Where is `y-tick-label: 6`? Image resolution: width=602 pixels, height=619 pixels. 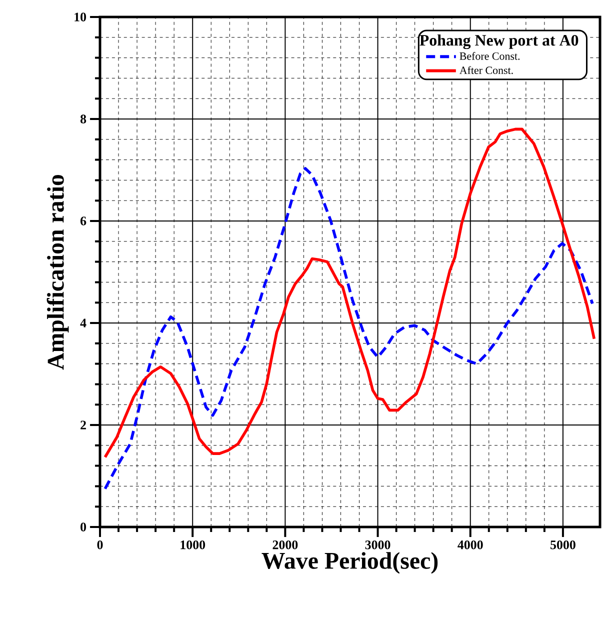 y-tick-label: 6 is located at coordinates (83, 221).